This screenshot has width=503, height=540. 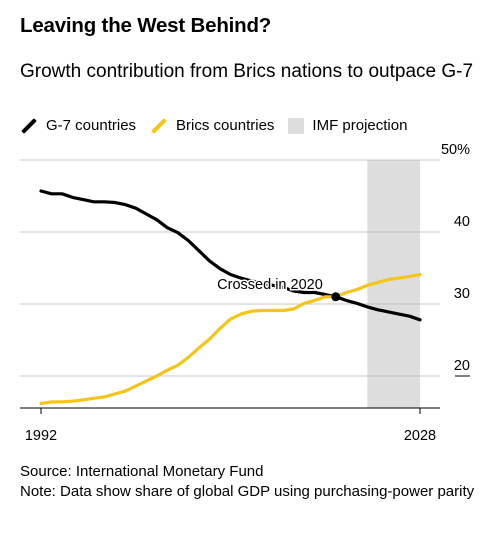 I want to click on legend-label-brics: Brics countries, so click(x=225, y=125).